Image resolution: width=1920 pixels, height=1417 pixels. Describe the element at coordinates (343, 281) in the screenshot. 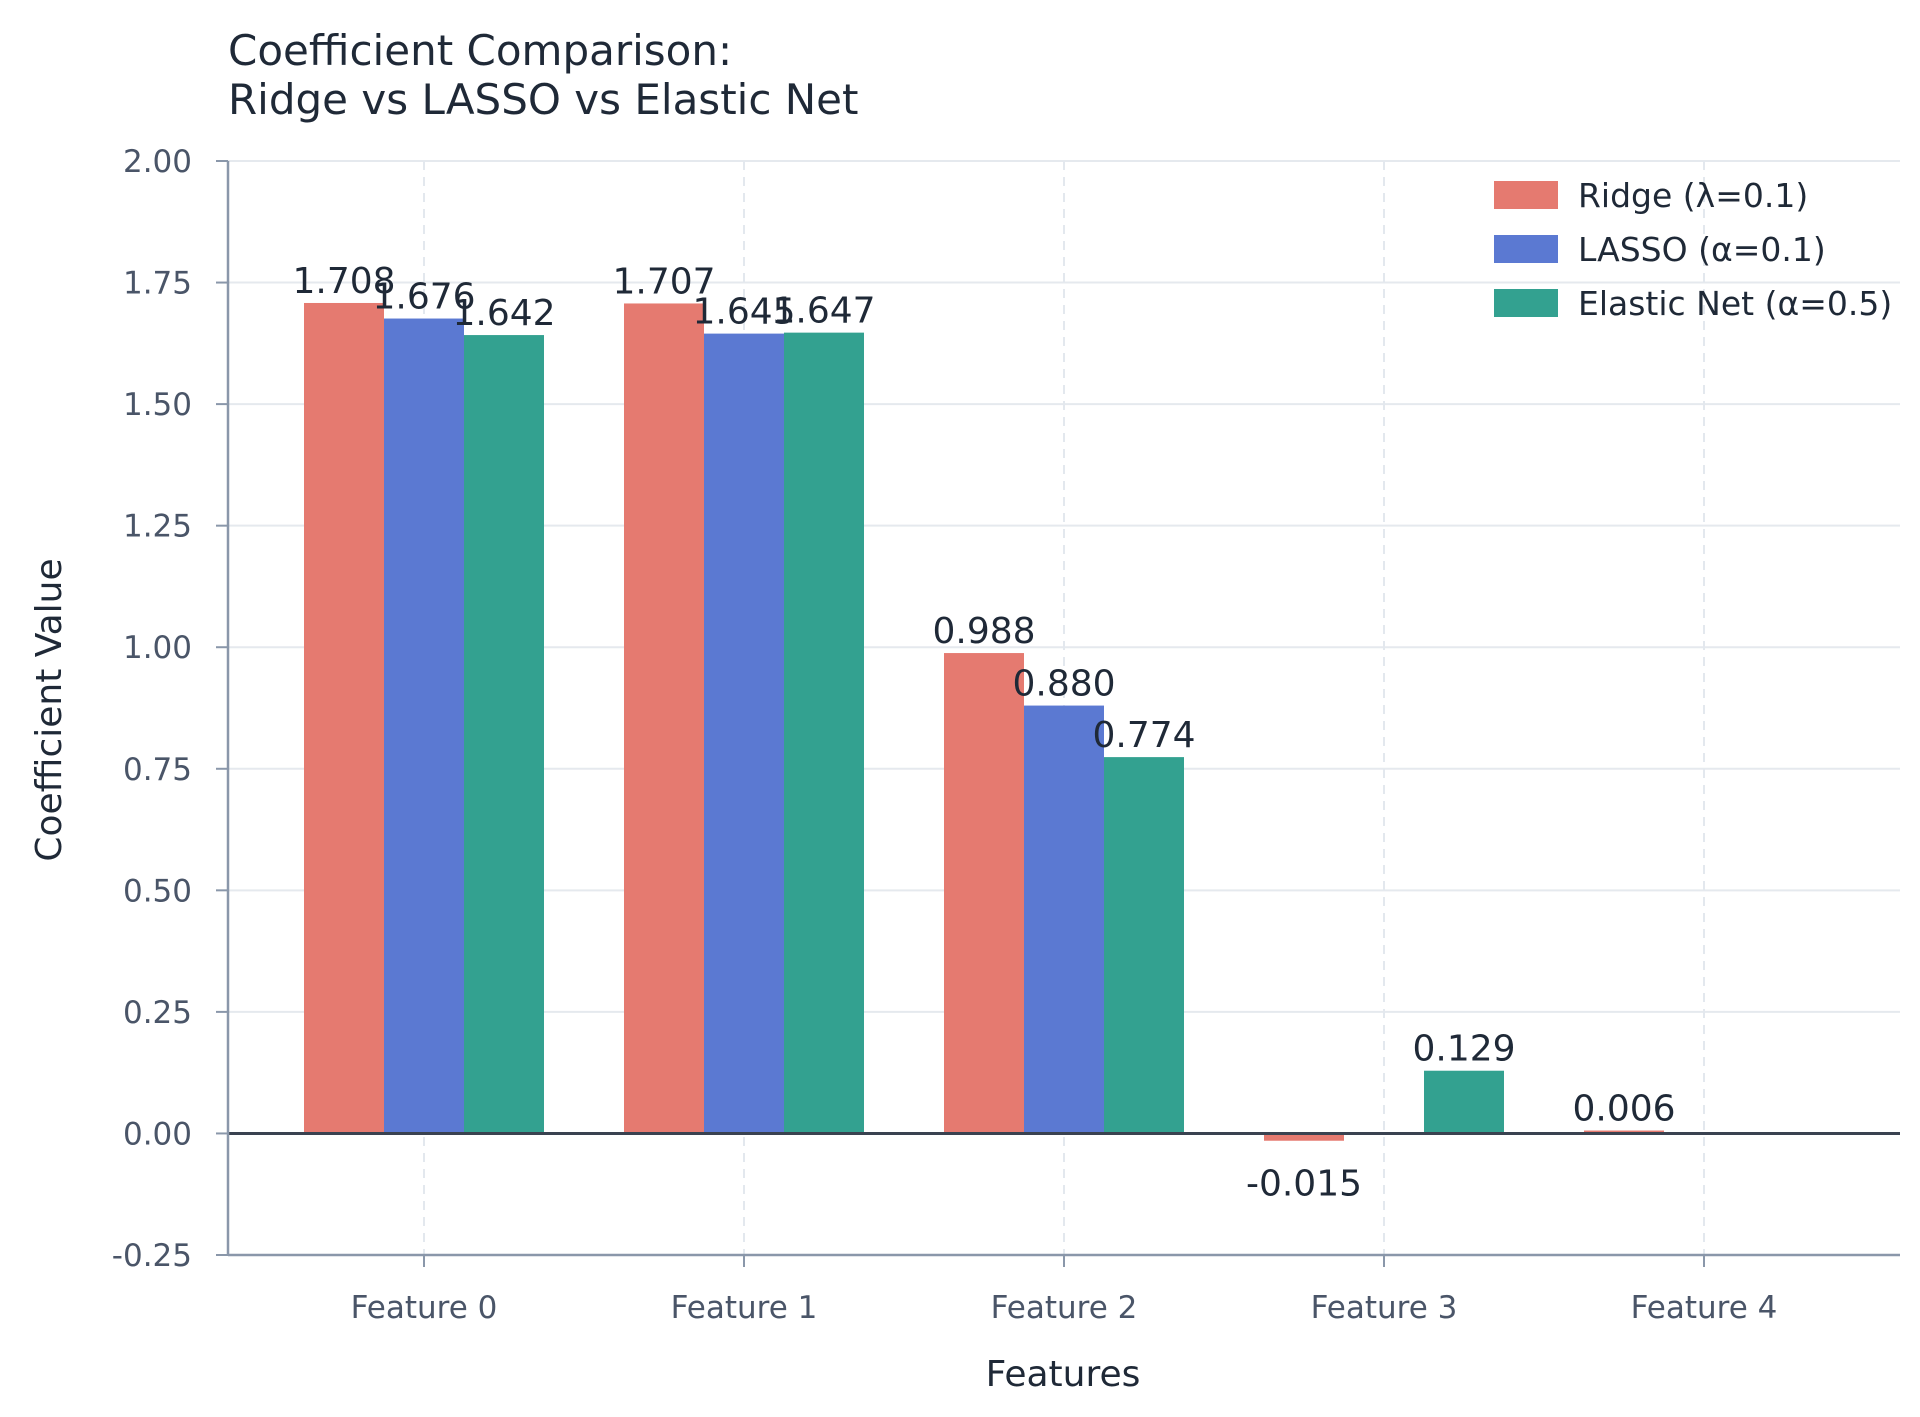

I see `bar-value-label: 1.708` at that location.